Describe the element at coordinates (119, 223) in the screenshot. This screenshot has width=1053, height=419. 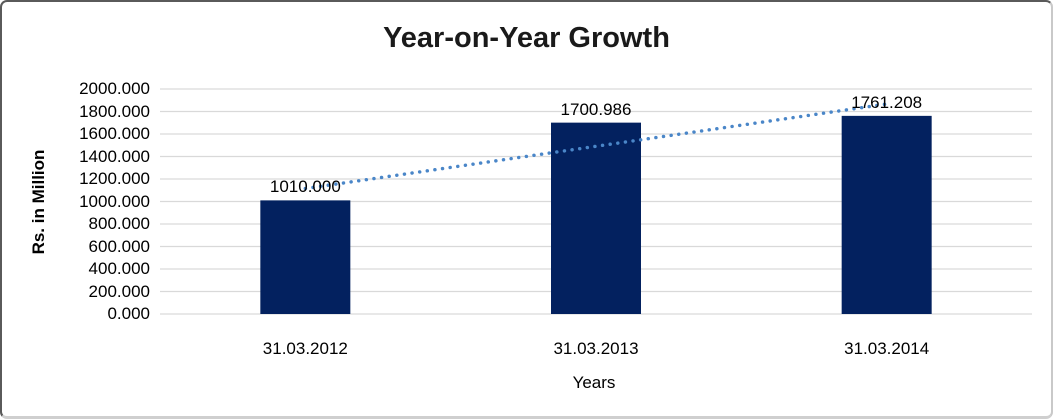
I see `y-tick-label: 800.000` at that location.